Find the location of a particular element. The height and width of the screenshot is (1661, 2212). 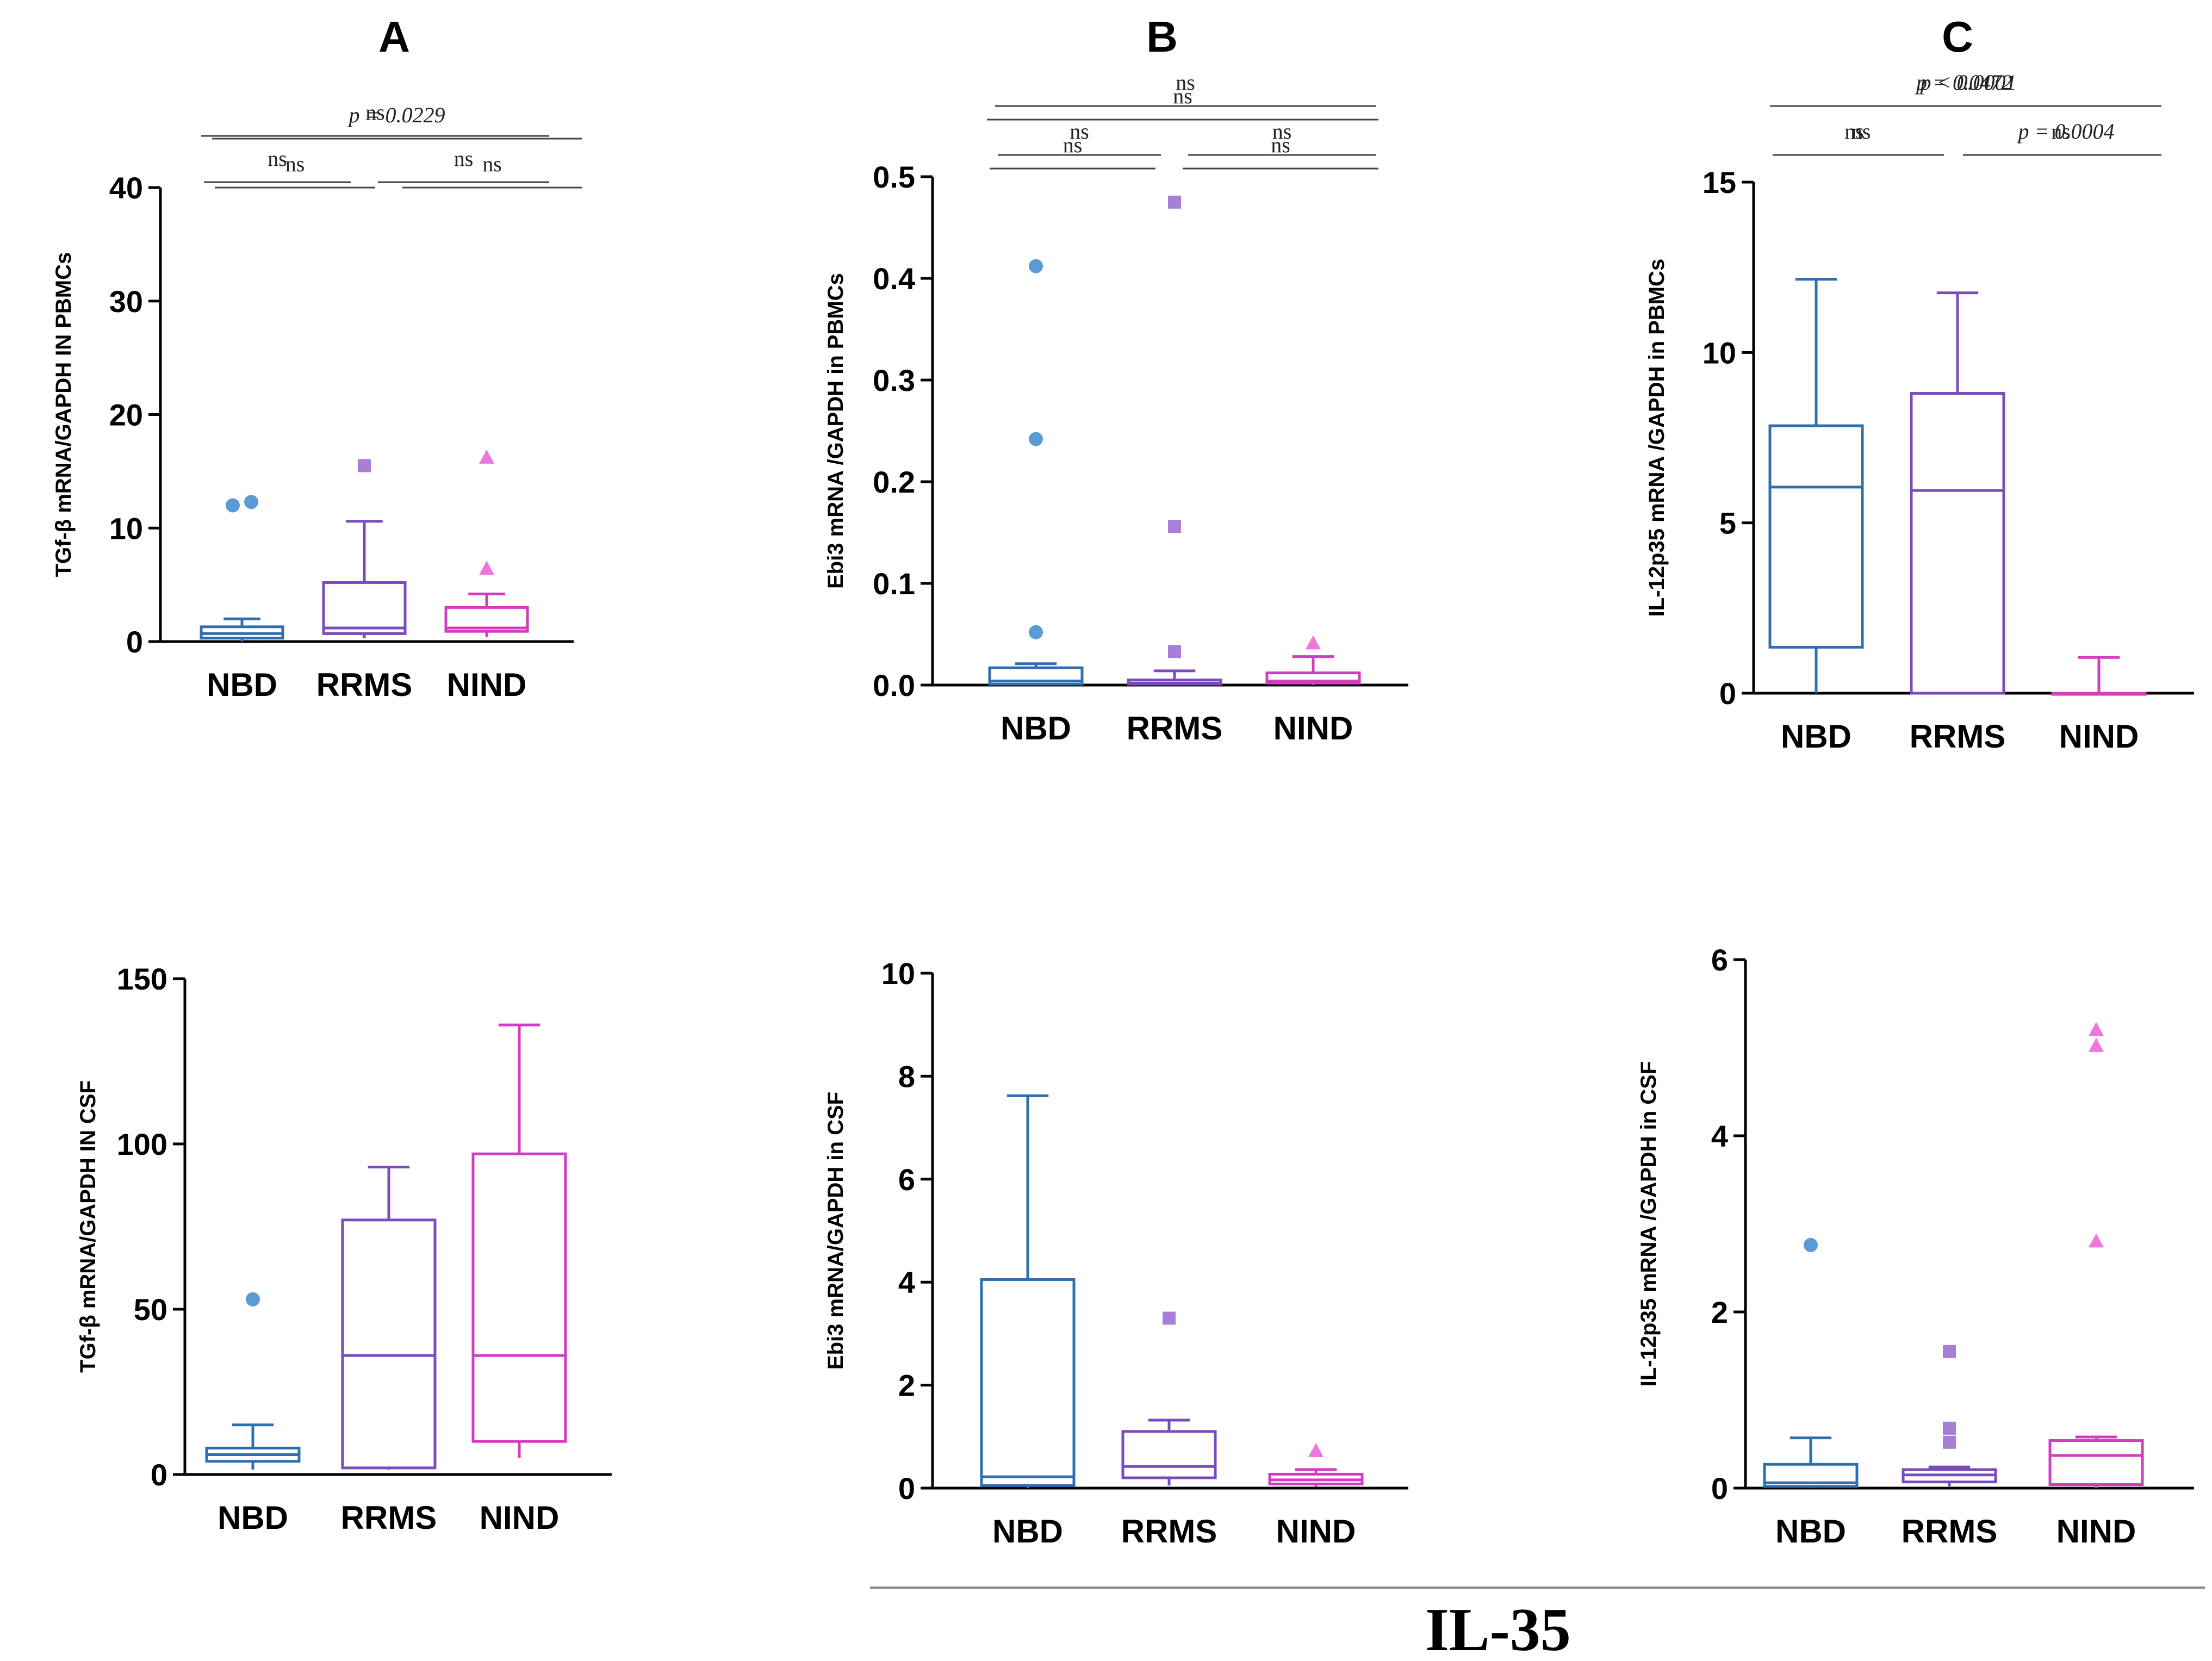

y-tick-label: 0.4 is located at coordinates (894, 279).